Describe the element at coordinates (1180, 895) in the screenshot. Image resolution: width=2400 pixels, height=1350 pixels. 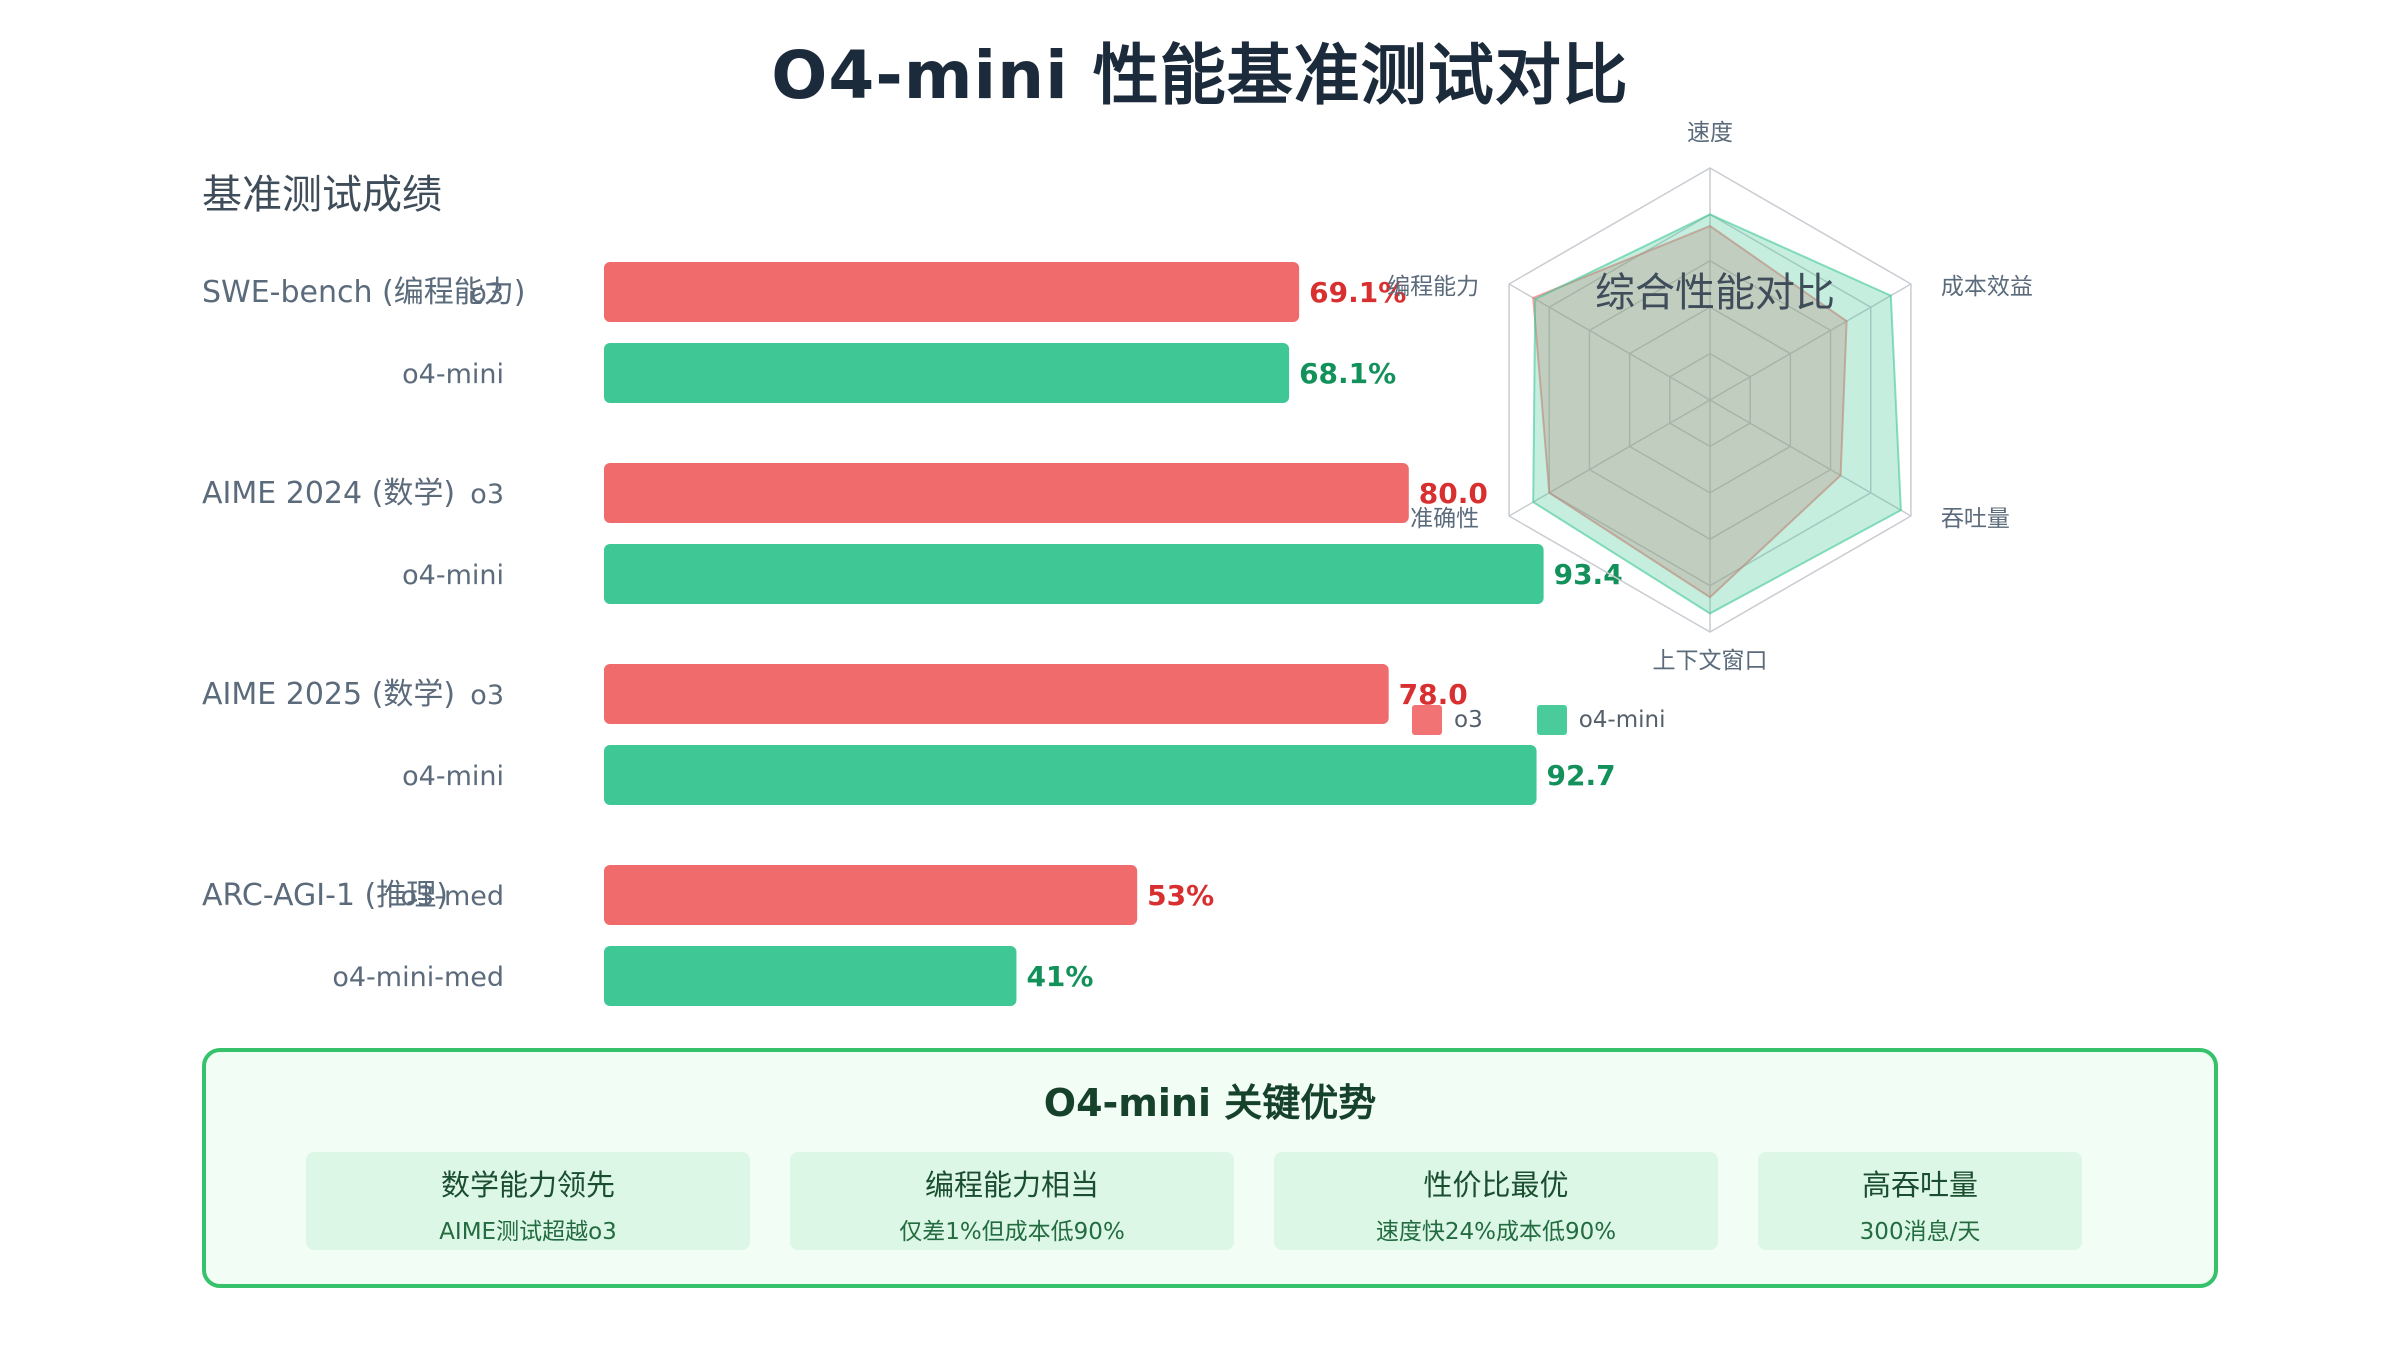
I see `bar-value-label: 53%` at that location.